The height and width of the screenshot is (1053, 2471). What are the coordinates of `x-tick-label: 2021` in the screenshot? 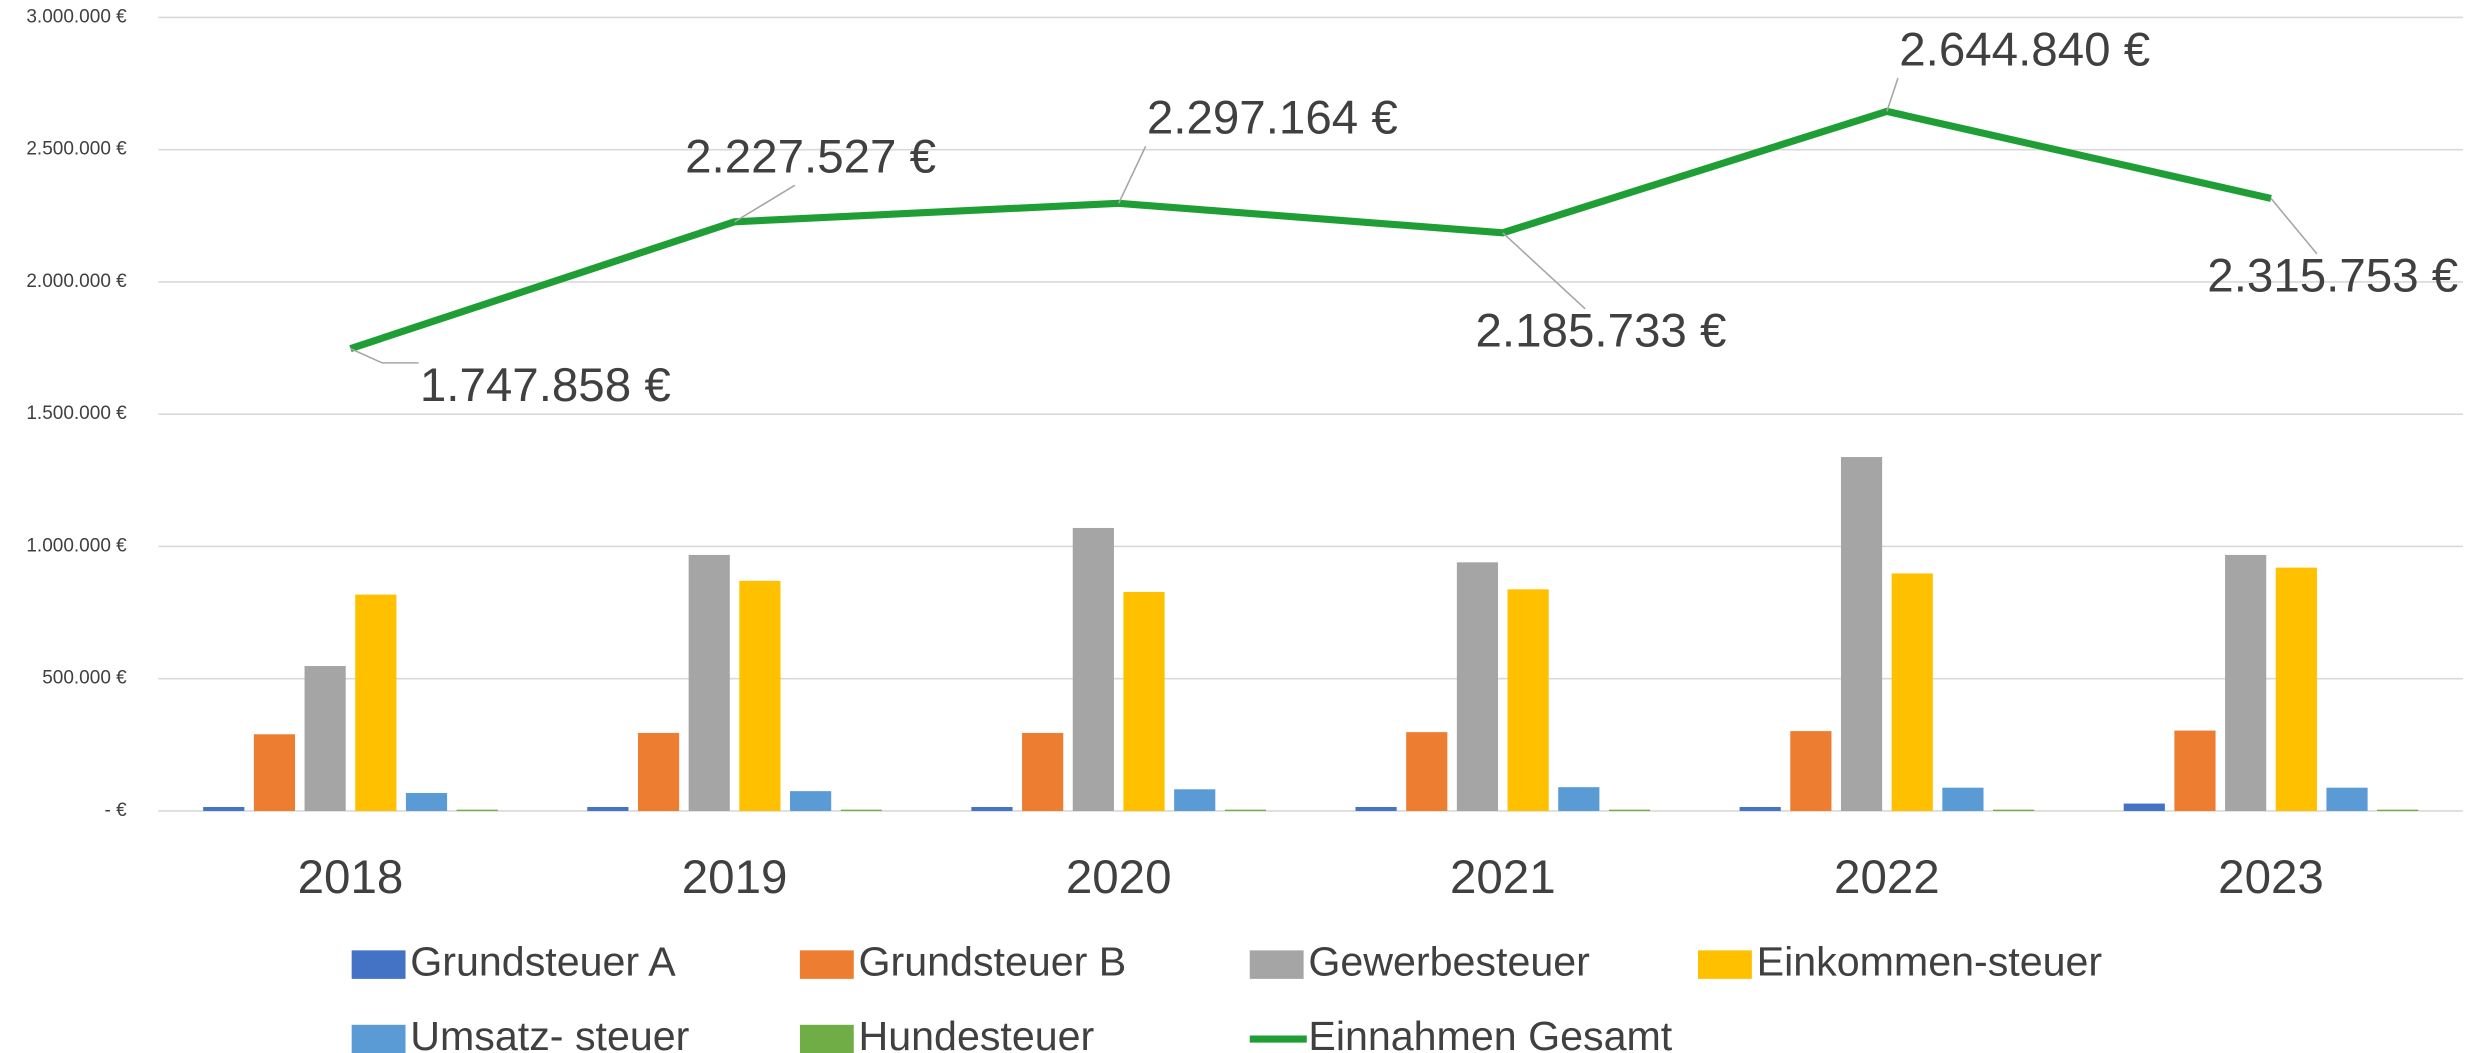 It's located at (1503, 877).